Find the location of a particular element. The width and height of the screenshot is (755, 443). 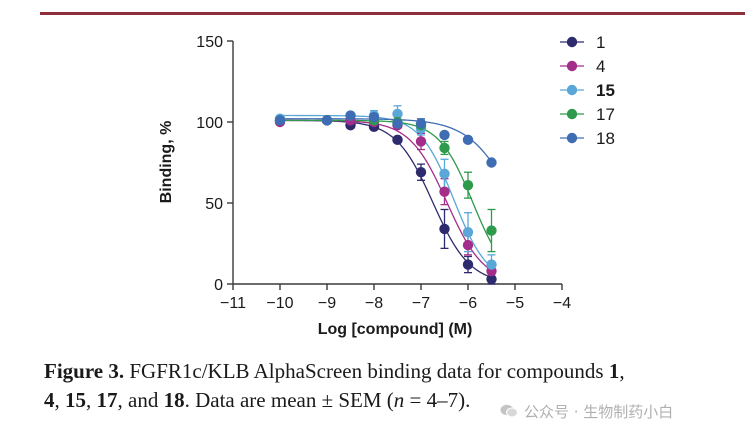

y-tick-label: 150 is located at coordinates (209, 42).